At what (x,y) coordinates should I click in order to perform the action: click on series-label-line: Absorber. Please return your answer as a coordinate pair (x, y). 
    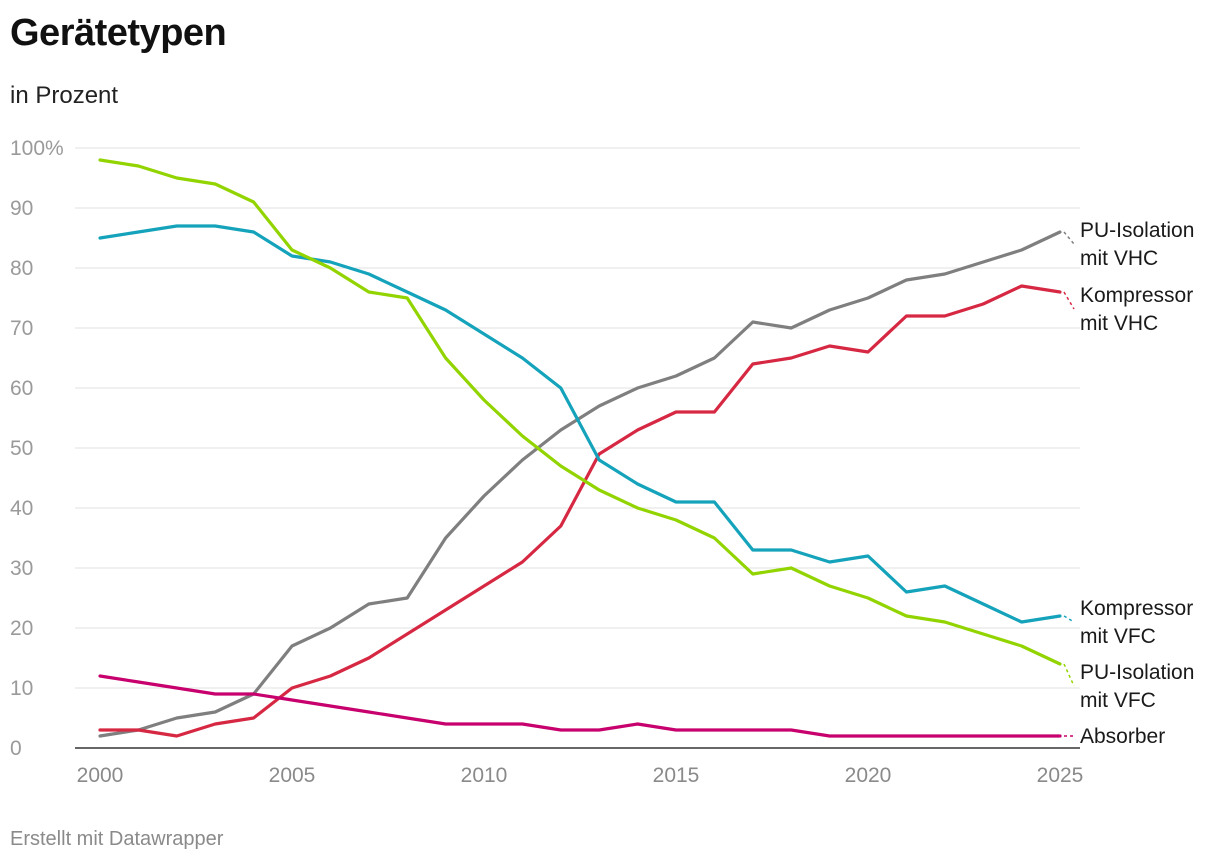
    Looking at the image, I should click on (1122, 736).